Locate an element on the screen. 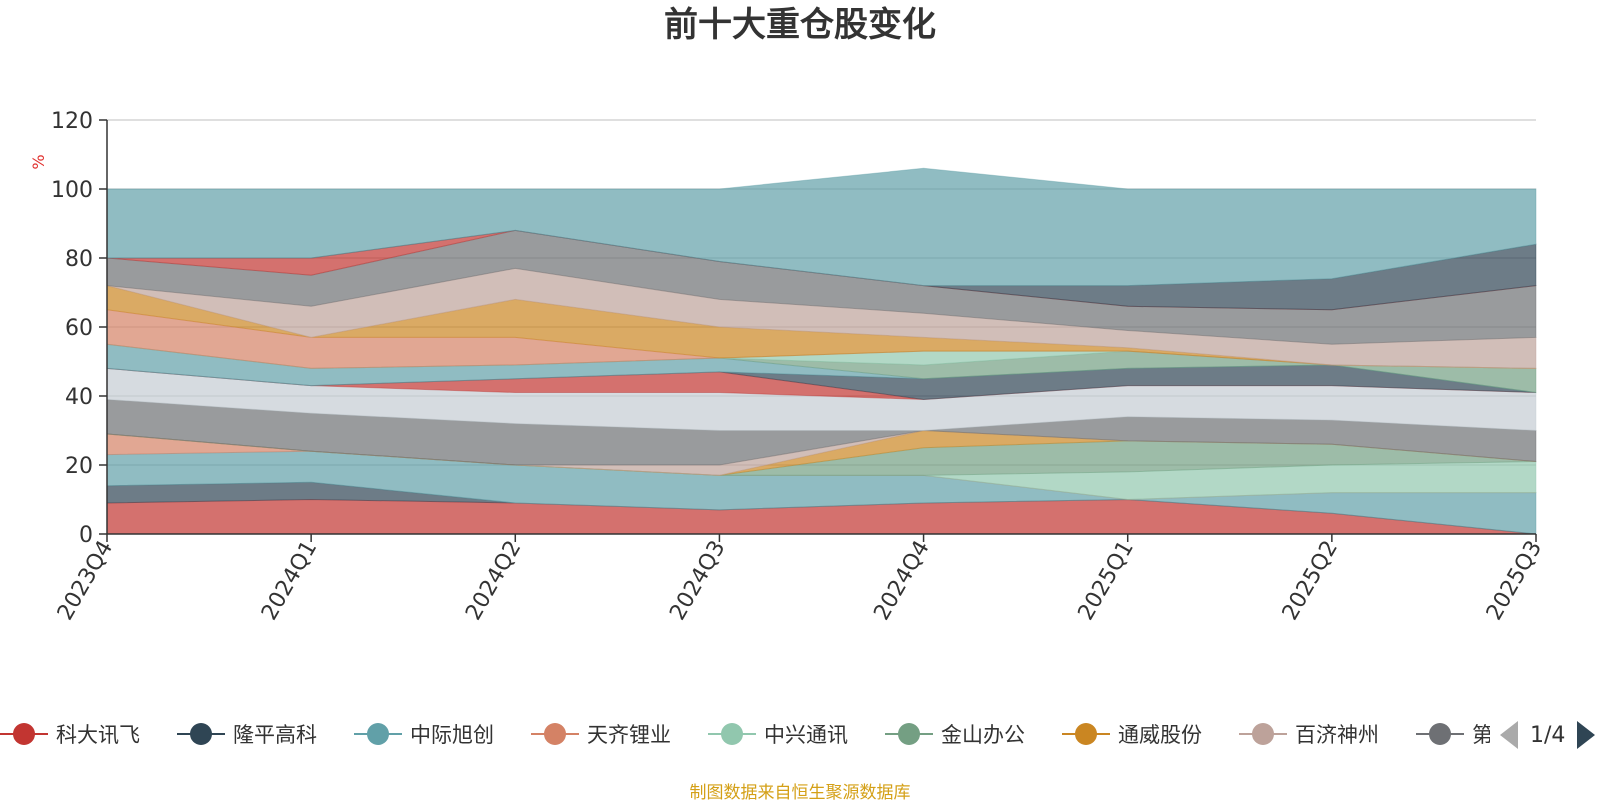  legend: 科大讯飞 隆平高科 中际旭创 天齐锂业 中兴通讯 金山办公 通威股份 百济神州 第 is located at coordinates (745, 734).